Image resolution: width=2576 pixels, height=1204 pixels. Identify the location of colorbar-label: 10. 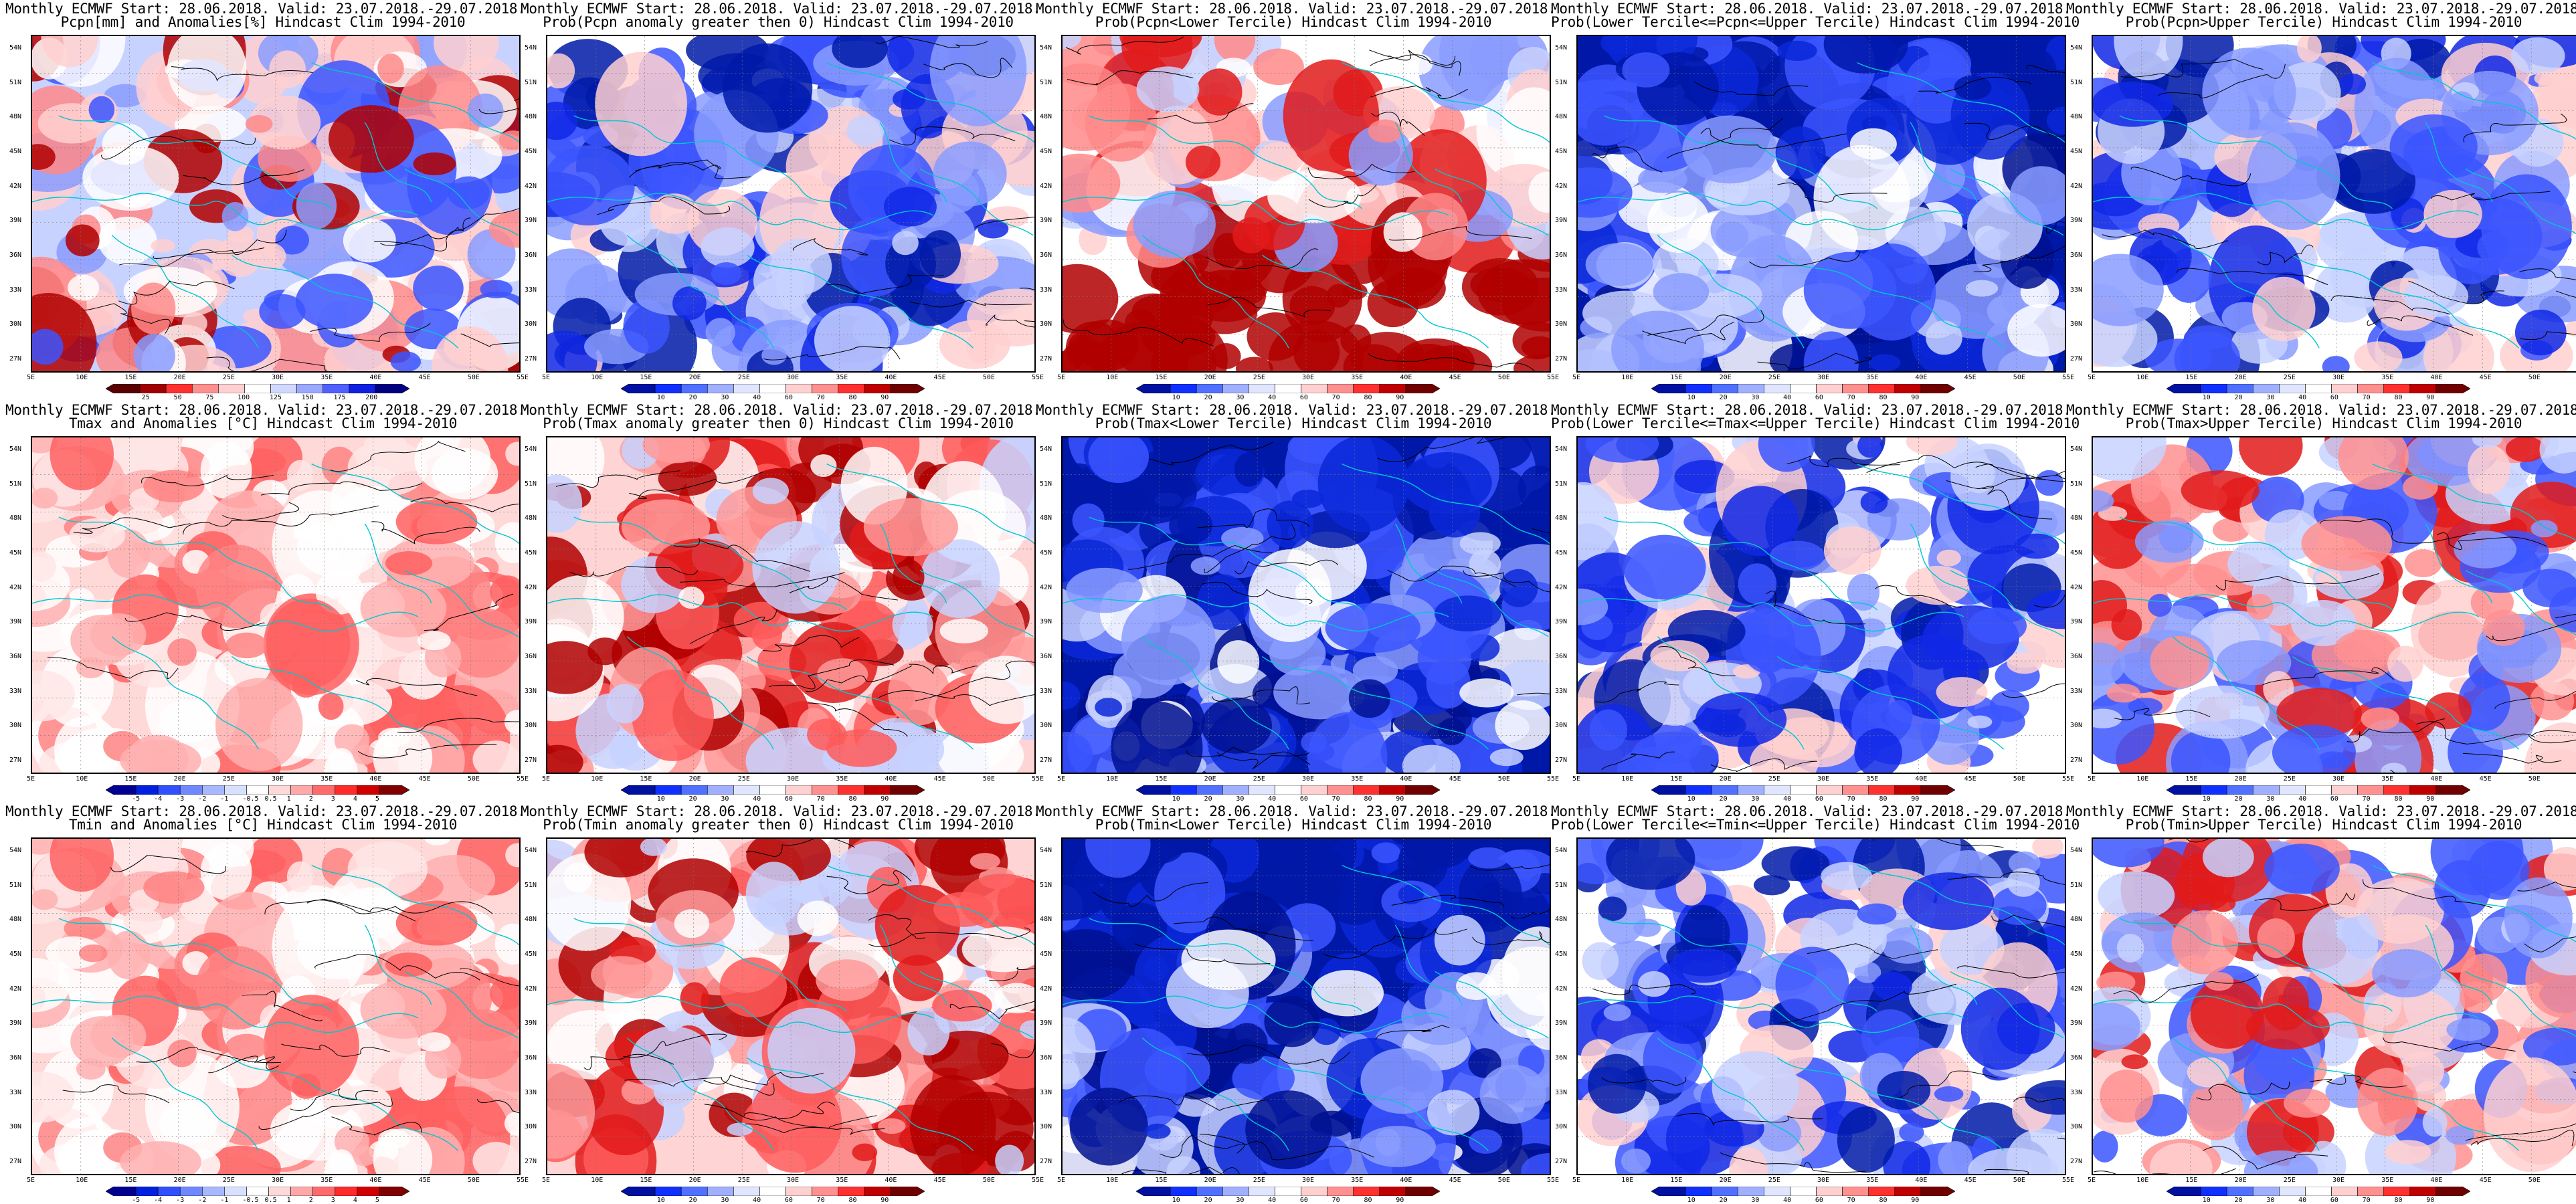
(1176, 799).